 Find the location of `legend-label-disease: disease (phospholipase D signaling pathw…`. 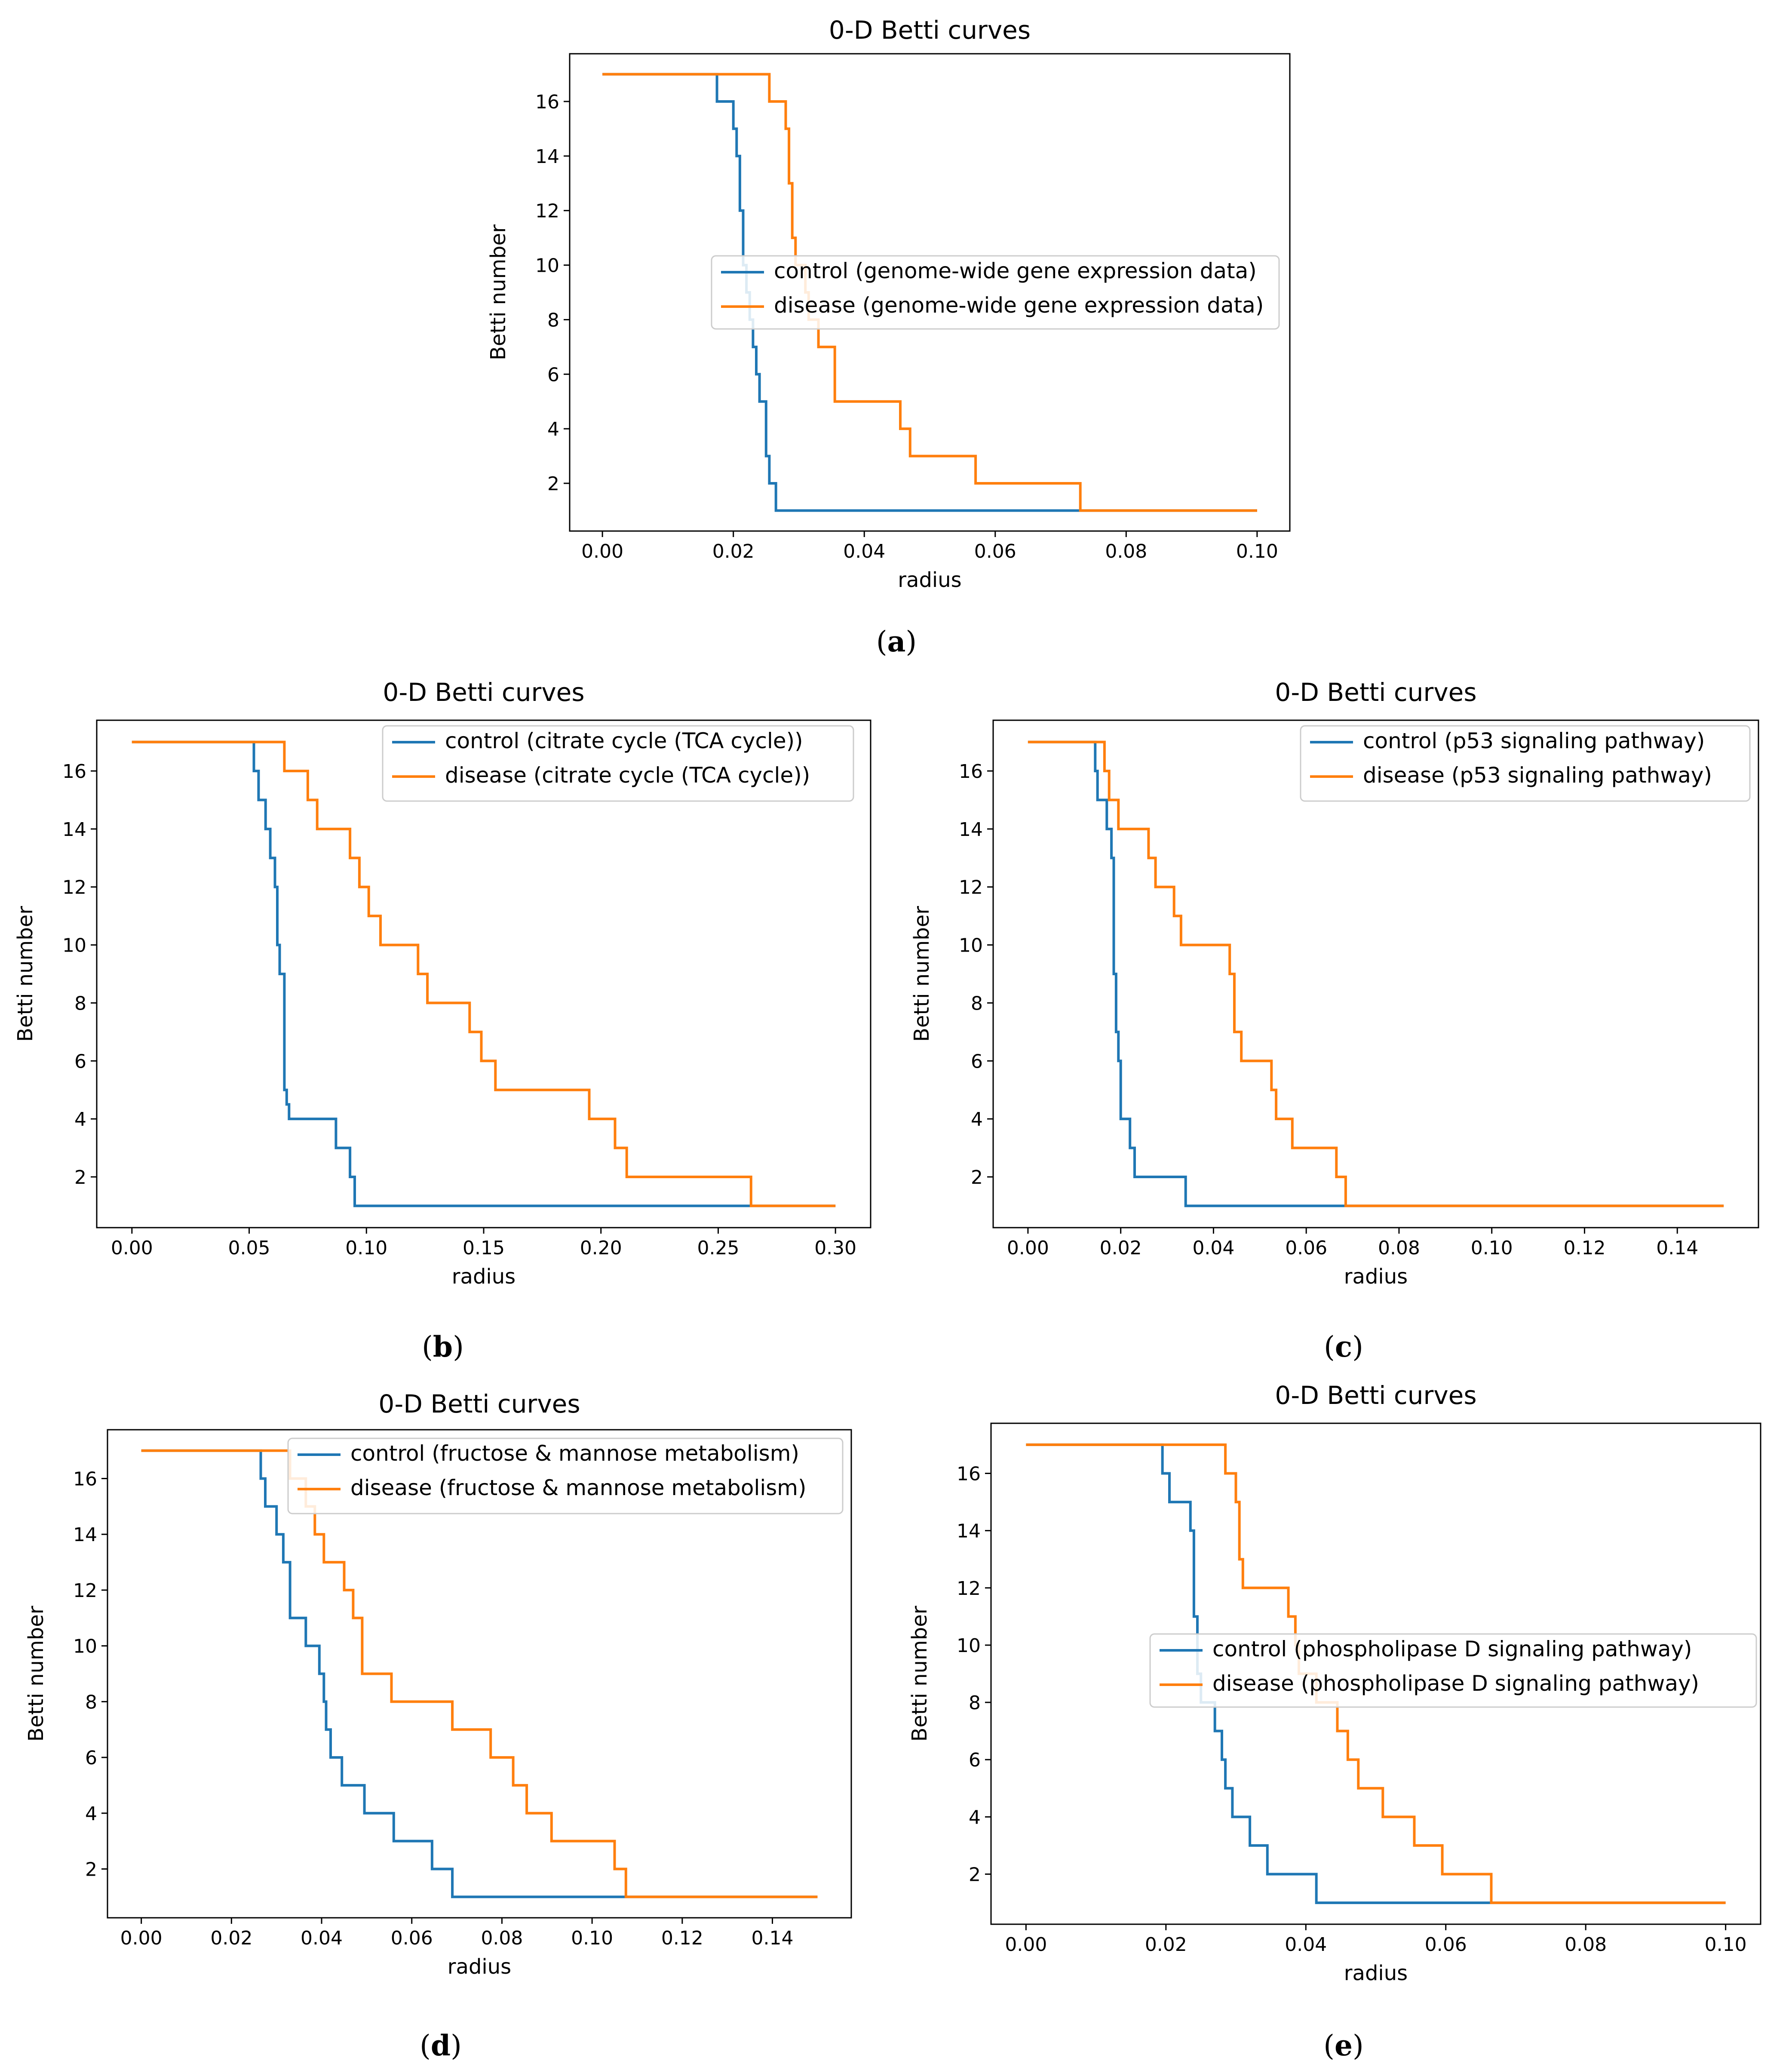

legend-label-disease: disease (phospholipase D signaling pathw… is located at coordinates (1455, 1683).